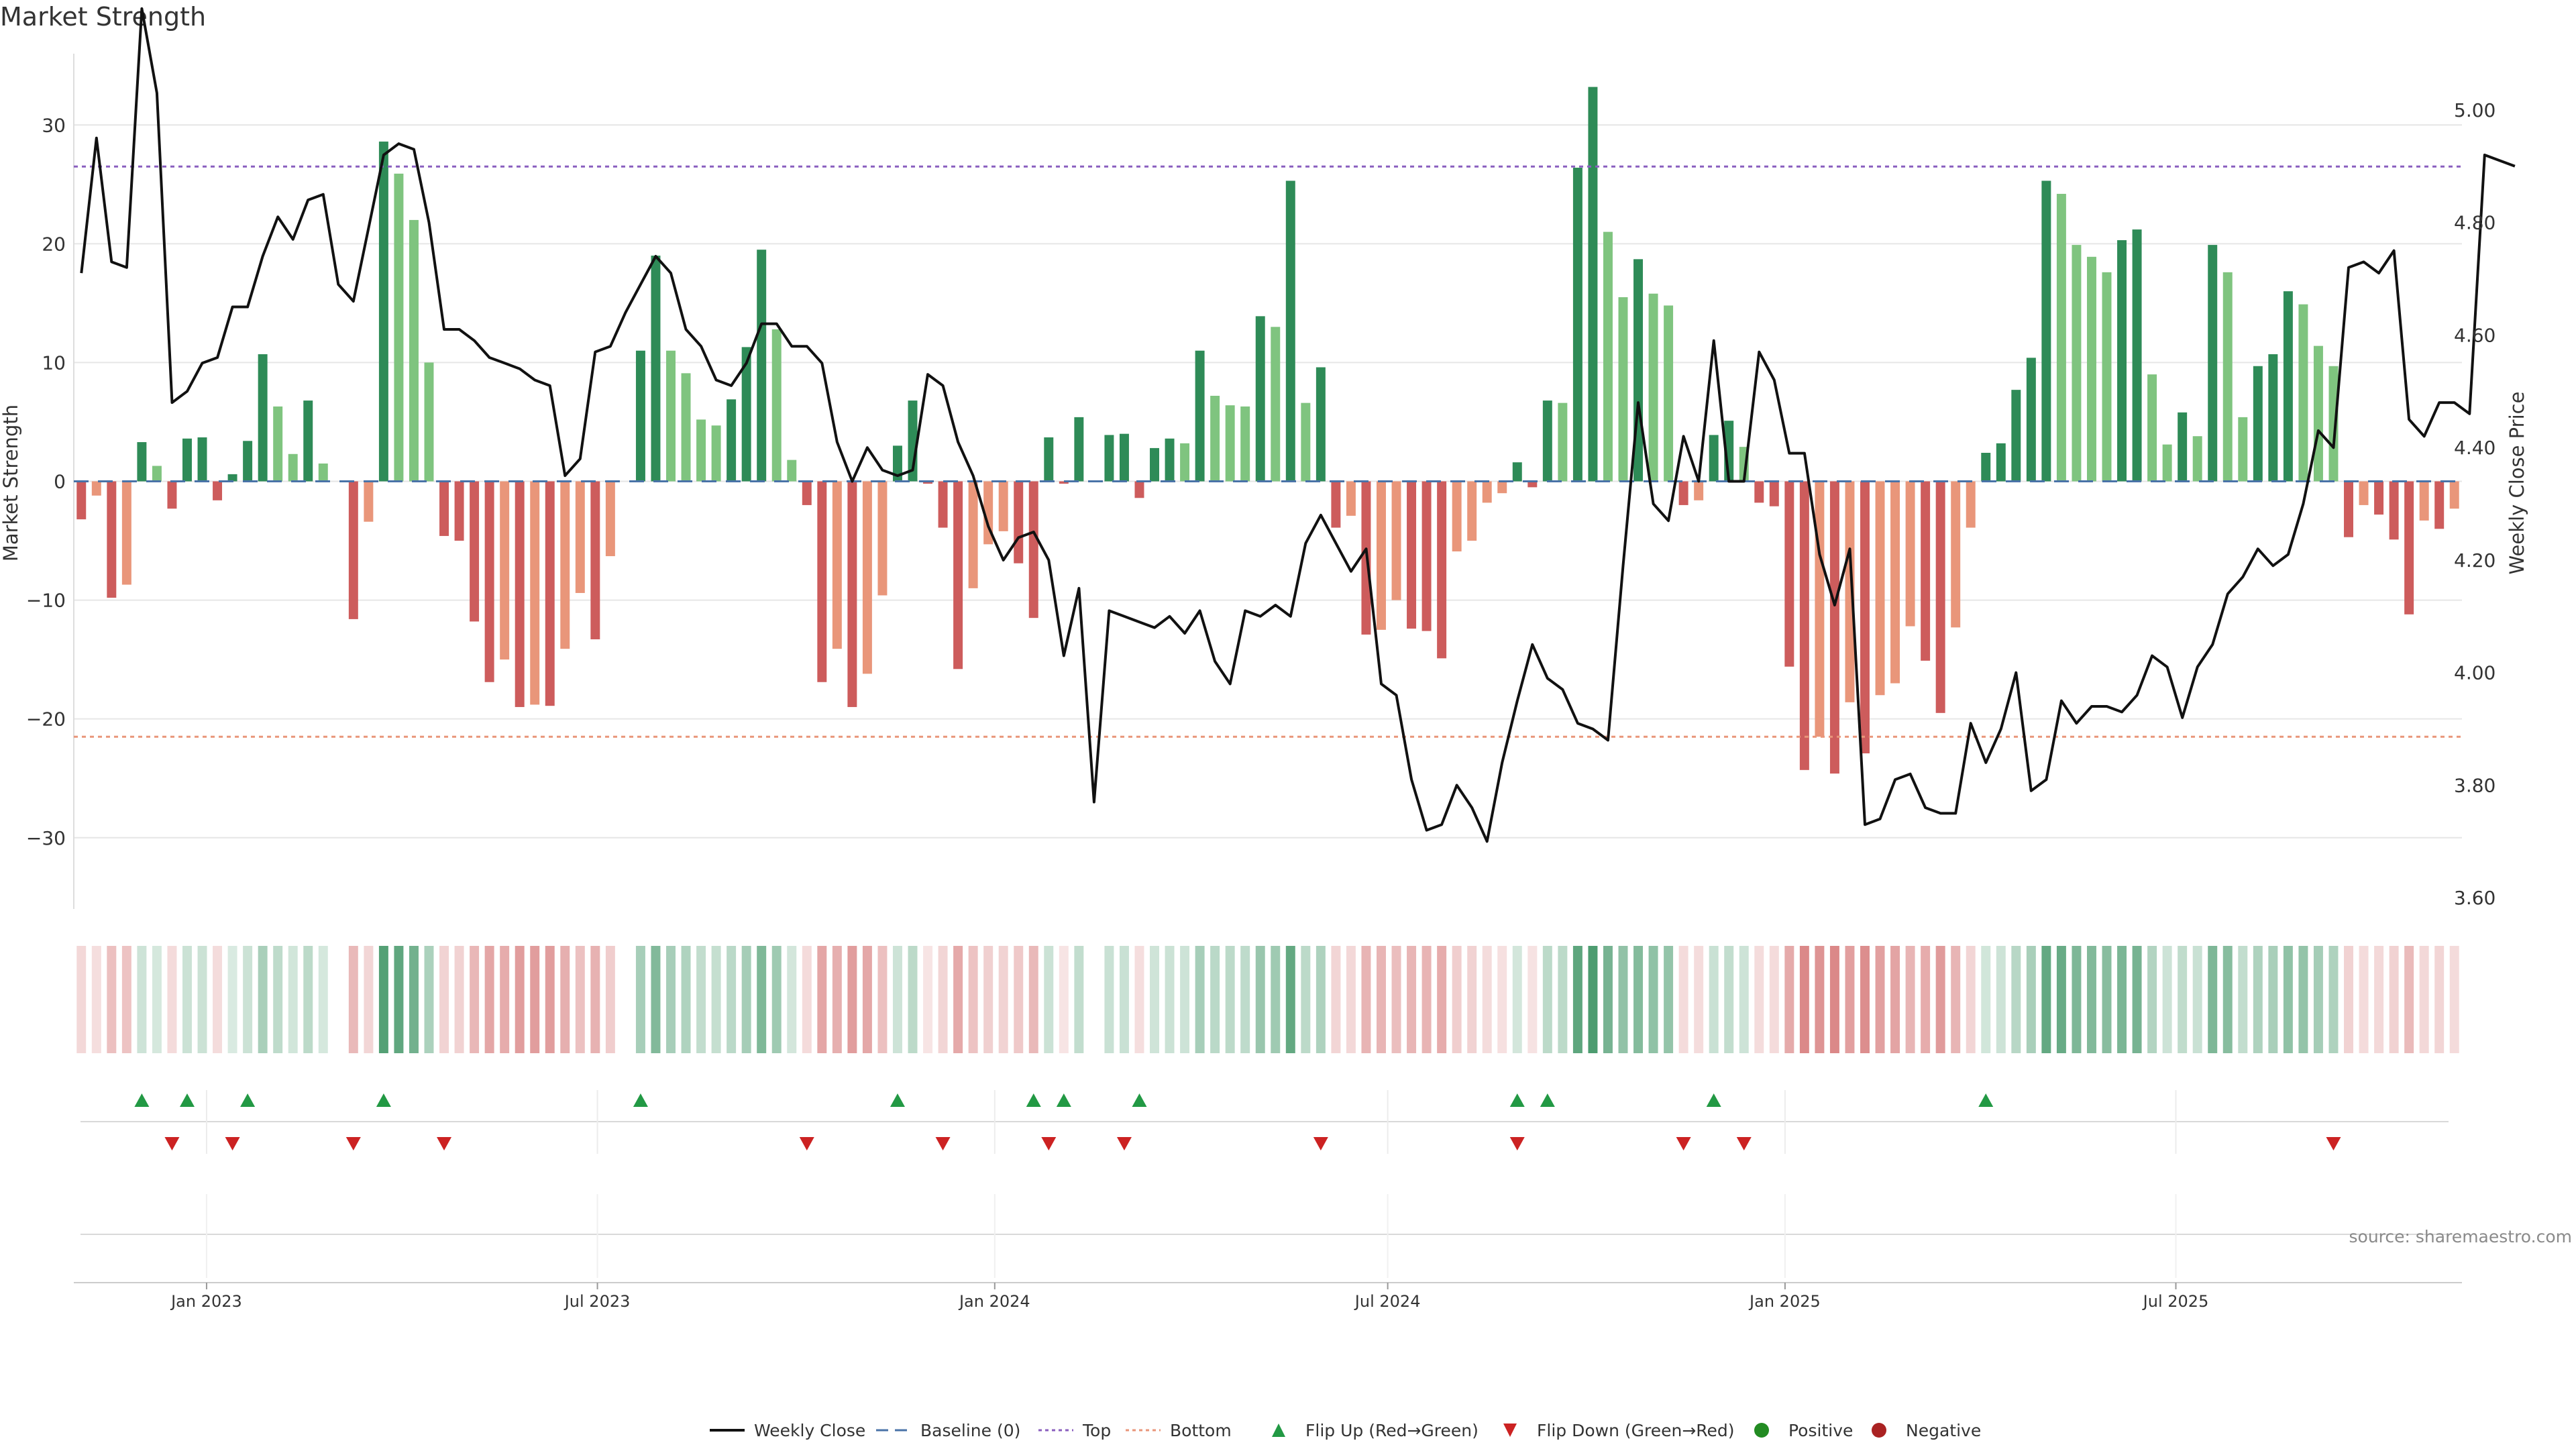 This screenshot has height=1449, width=2576. What do you see at coordinates (1278, 1430) in the screenshot?
I see `legend-swatch-flip-up` at bounding box center [1278, 1430].